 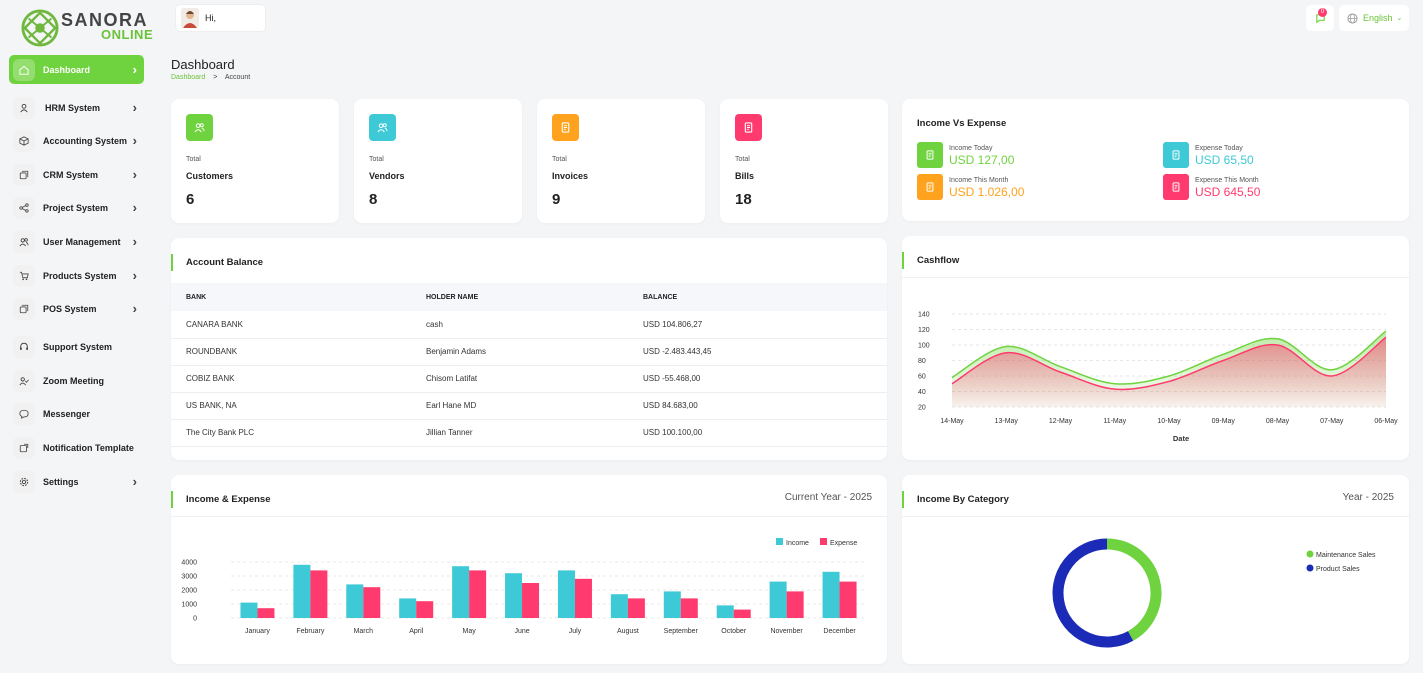 I want to click on sidebar-item-crm-system: CRM System ›, so click(x=76, y=174).